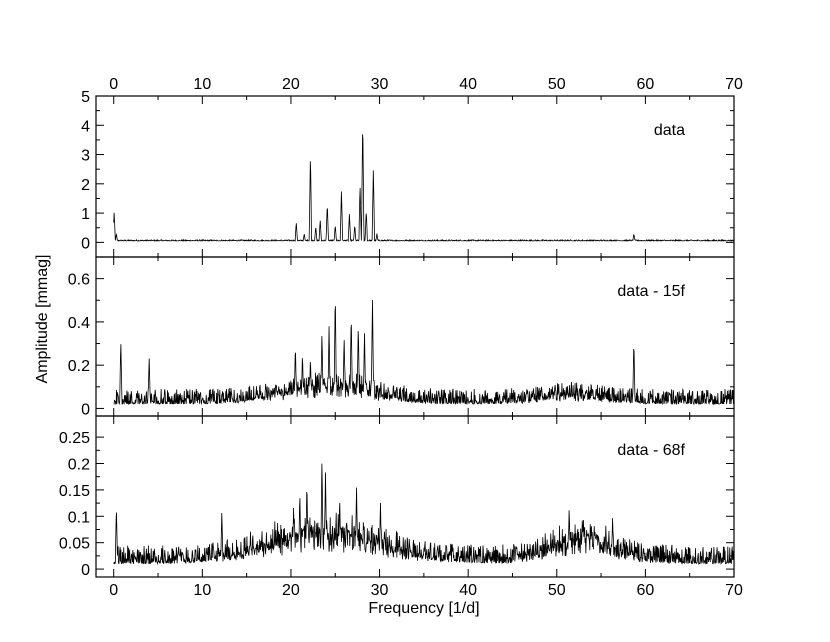 The width and height of the screenshot is (830, 642). What do you see at coordinates (79, 323) in the screenshot?
I see `y-tick-label: 0.4` at bounding box center [79, 323].